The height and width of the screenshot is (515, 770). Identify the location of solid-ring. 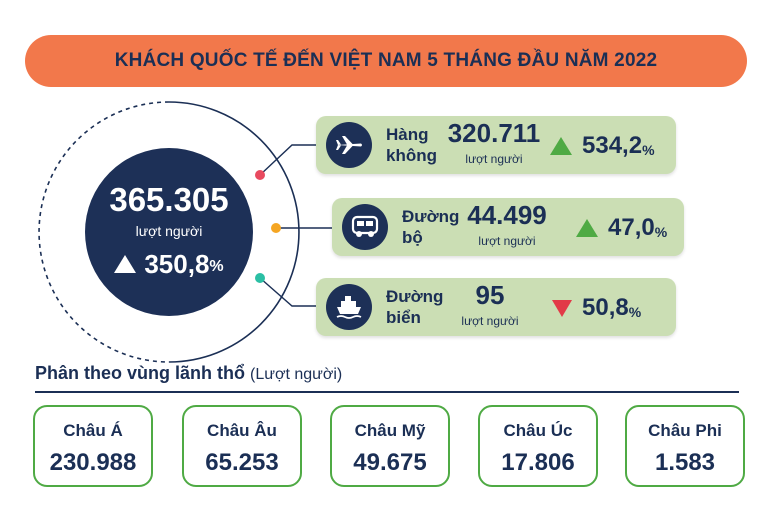
(234, 232).